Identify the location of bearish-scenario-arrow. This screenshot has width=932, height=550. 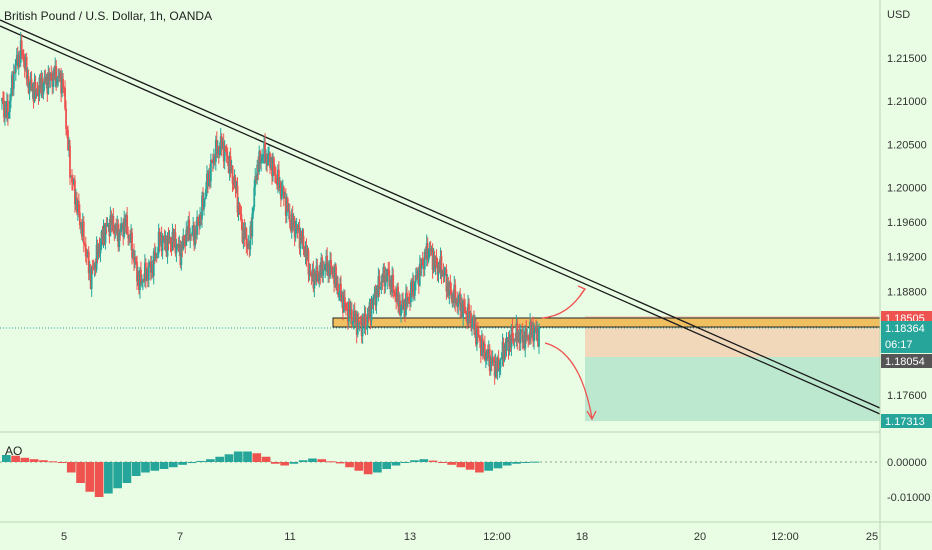
(568, 380).